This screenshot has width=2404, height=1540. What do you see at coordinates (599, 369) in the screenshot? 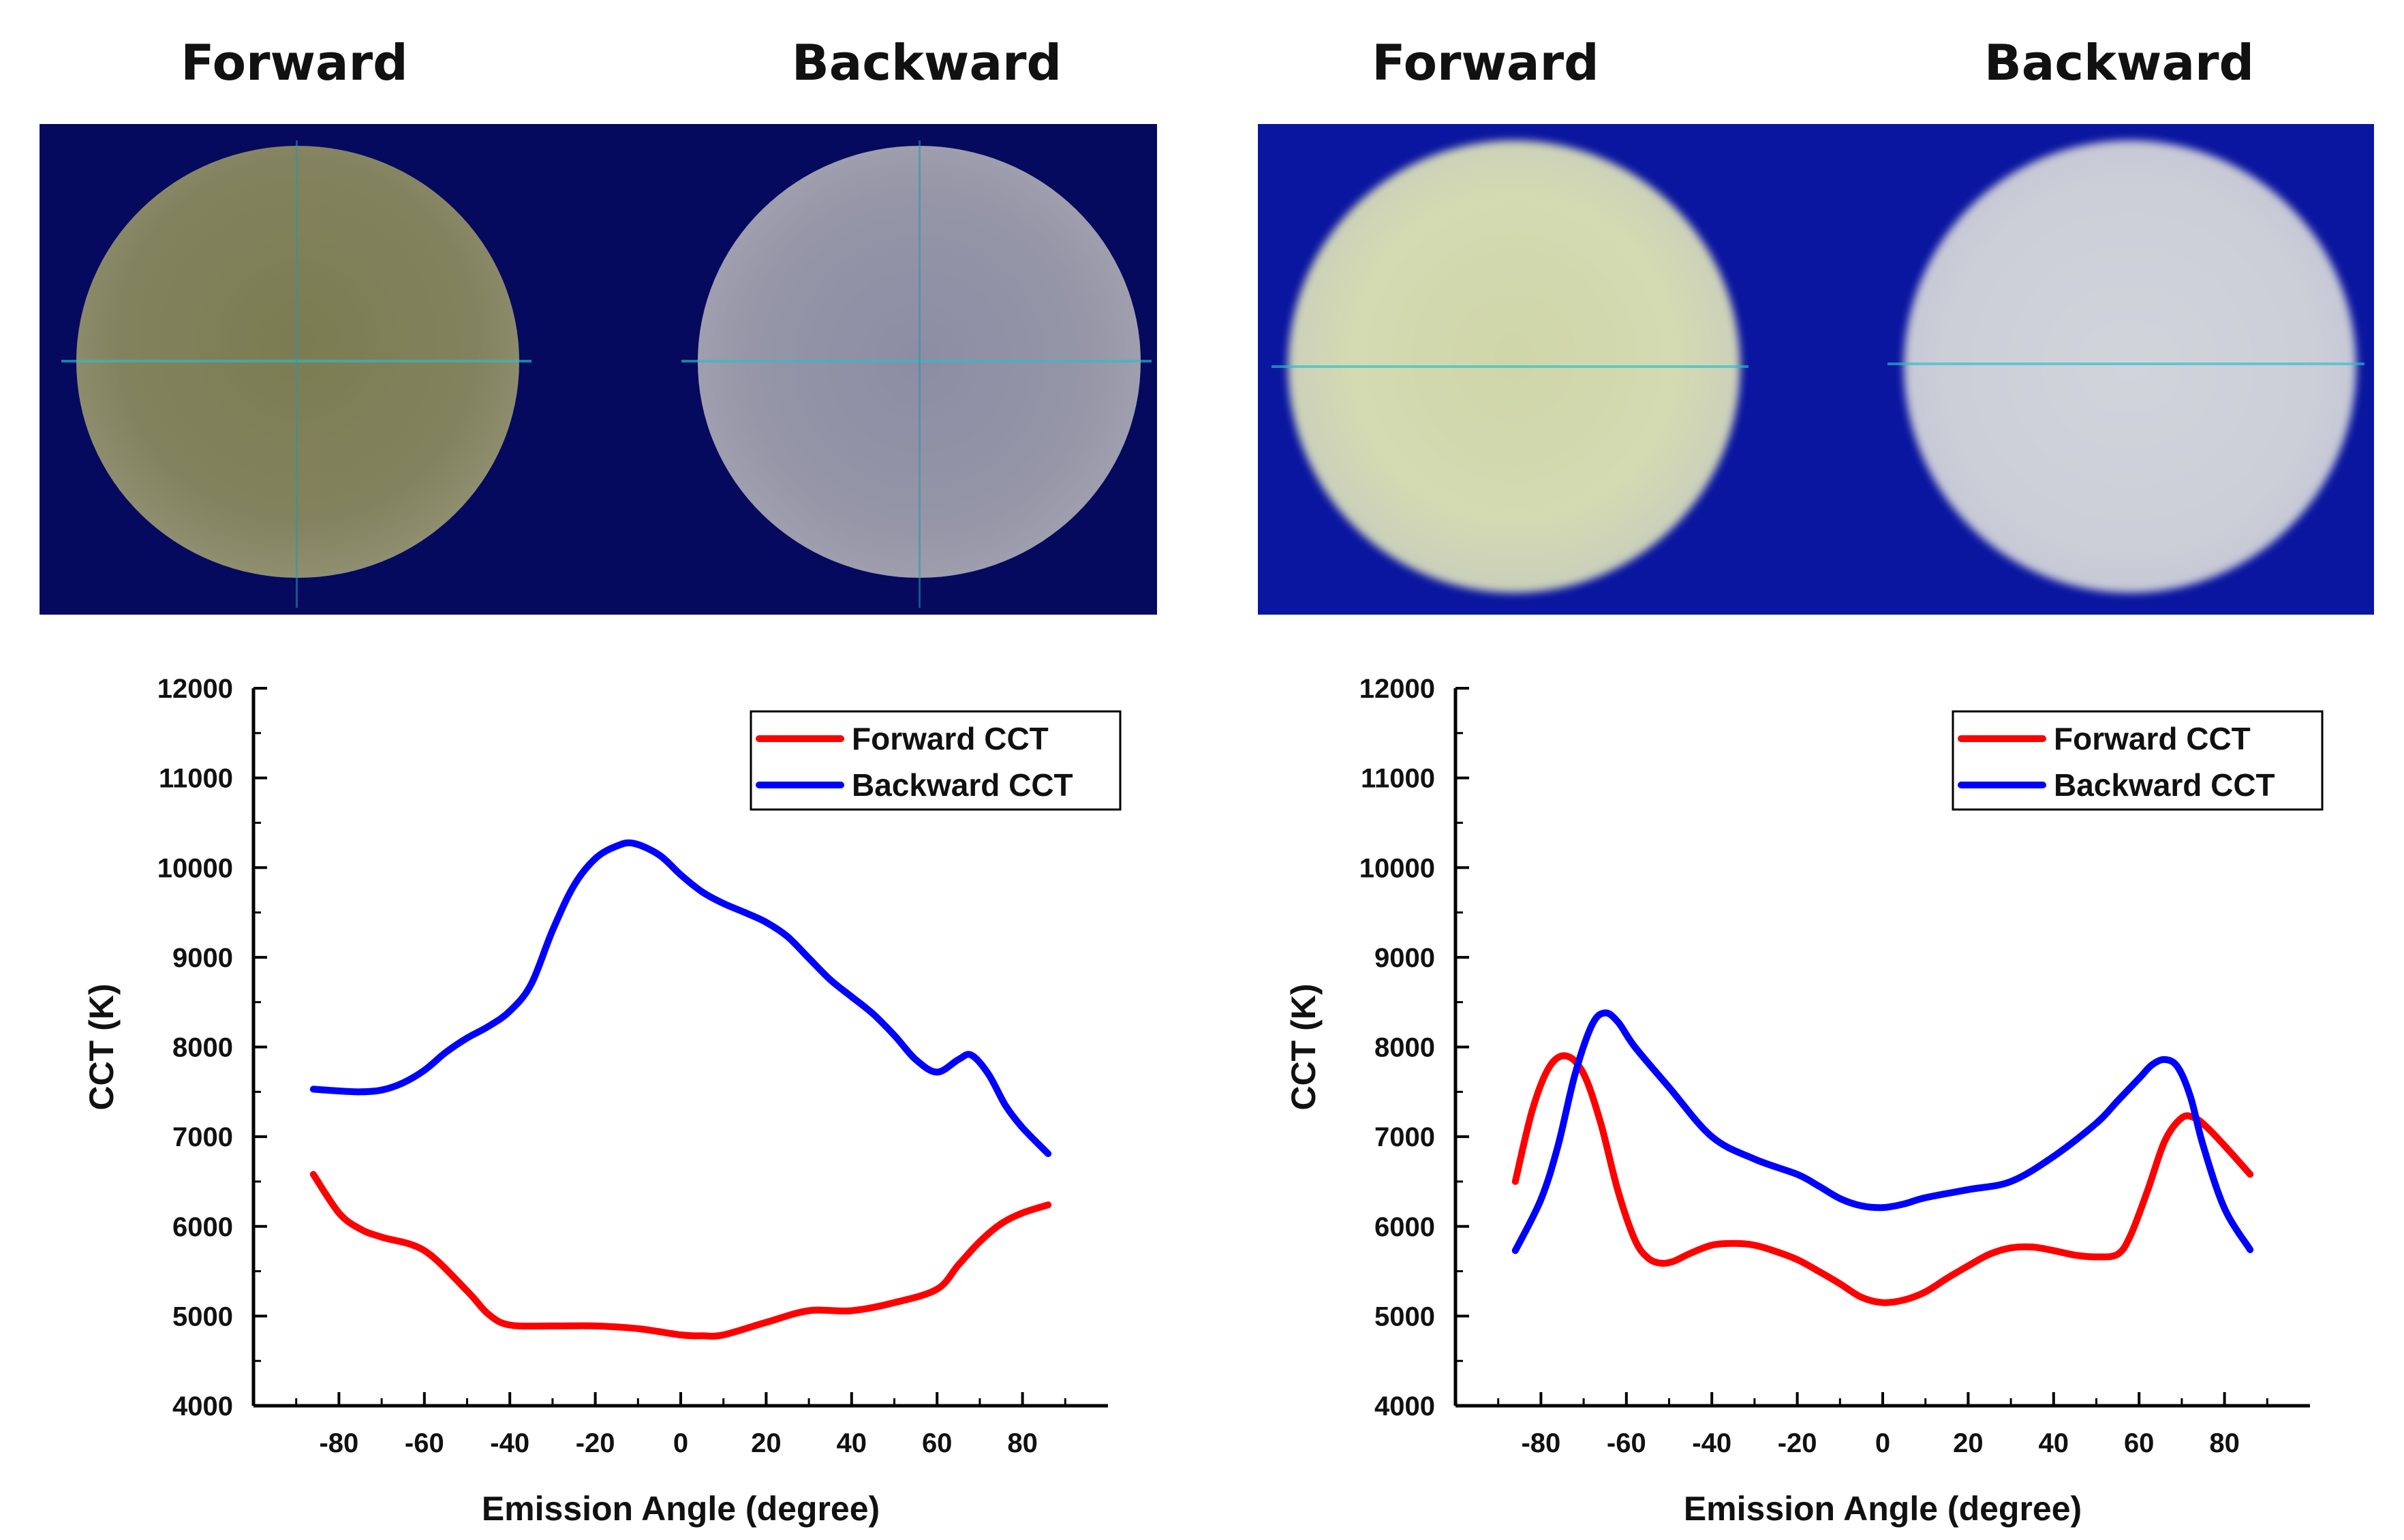
I see `emission-photo-left` at bounding box center [599, 369].